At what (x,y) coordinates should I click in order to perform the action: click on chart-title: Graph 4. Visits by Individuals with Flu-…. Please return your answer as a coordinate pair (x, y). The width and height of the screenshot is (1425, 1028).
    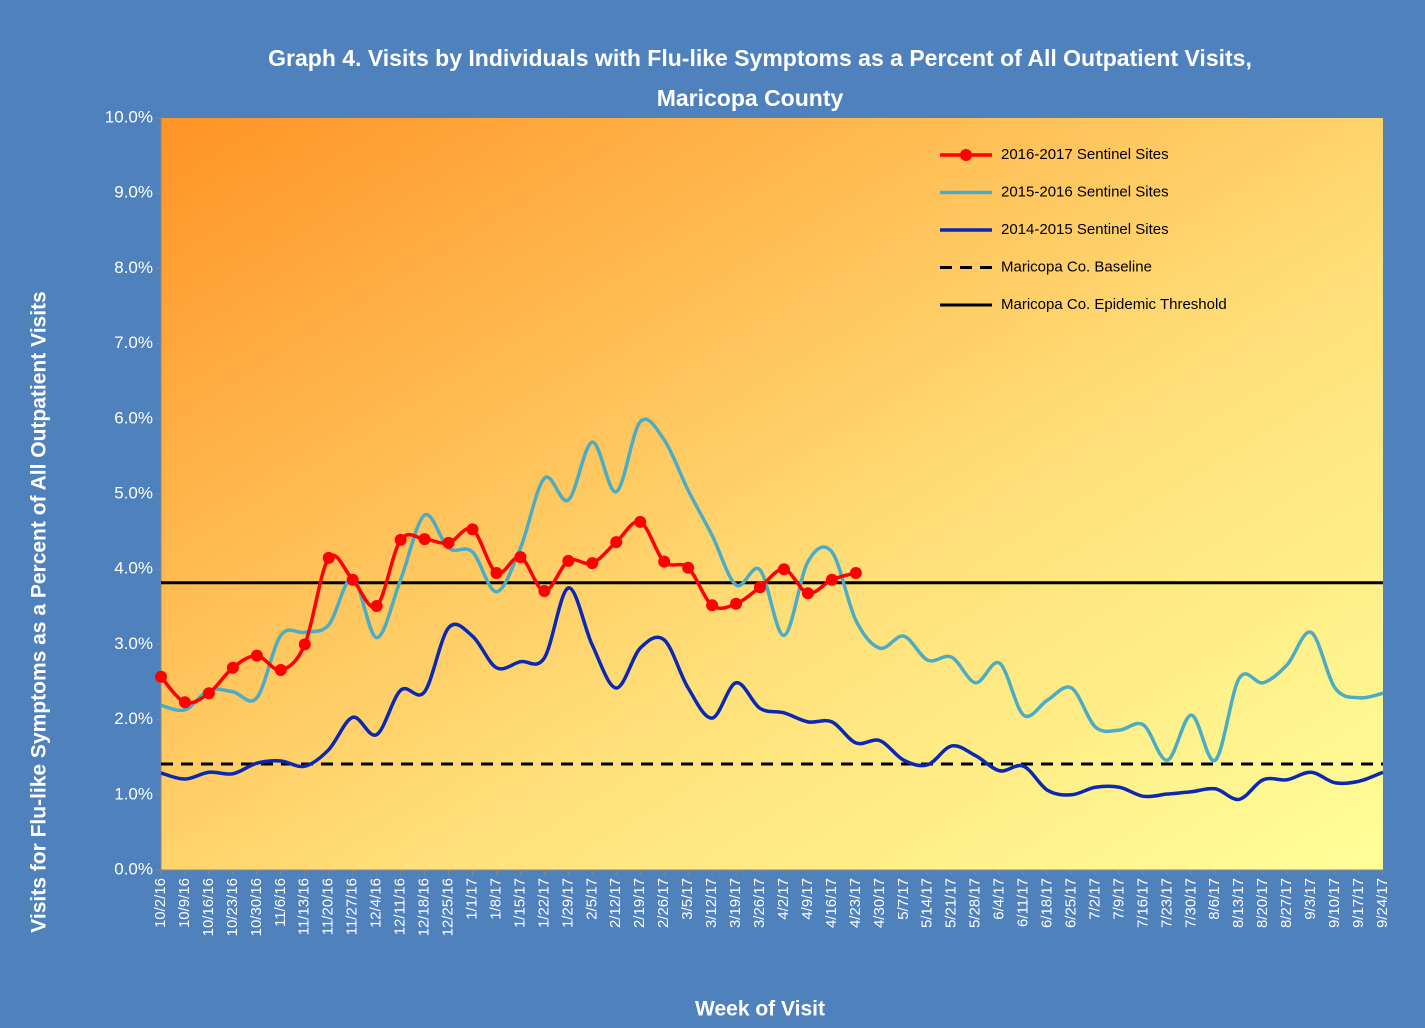
    Looking at the image, I should click on (760, 58).